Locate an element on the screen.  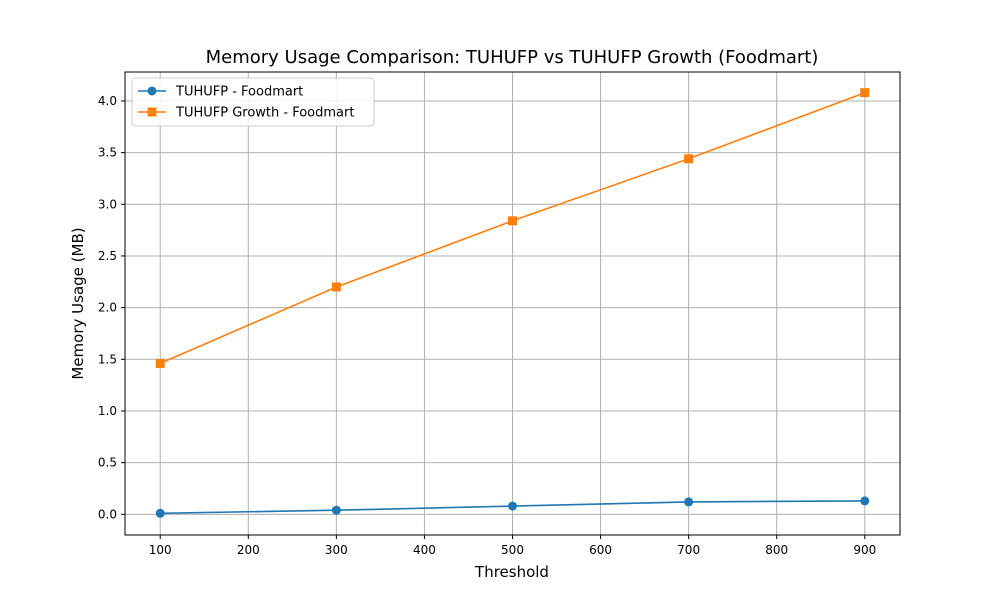
y-axis: 0.0 0.5 1.0 1.5 2.0 2.5 3.0 3.5 4.0 is located at coordinates (111, 307).